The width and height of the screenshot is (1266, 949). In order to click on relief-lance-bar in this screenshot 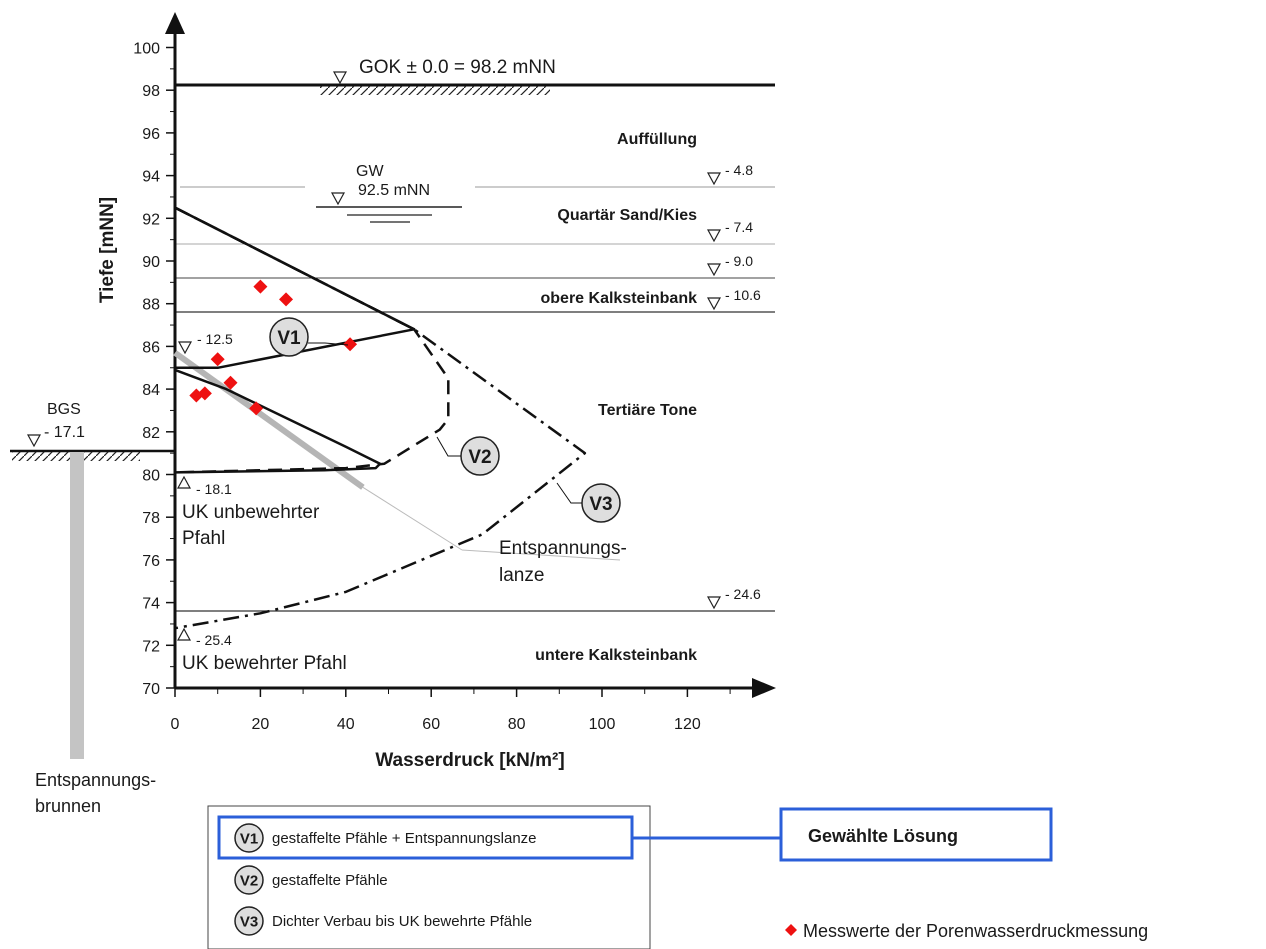, I will do `click(269, 420)`.